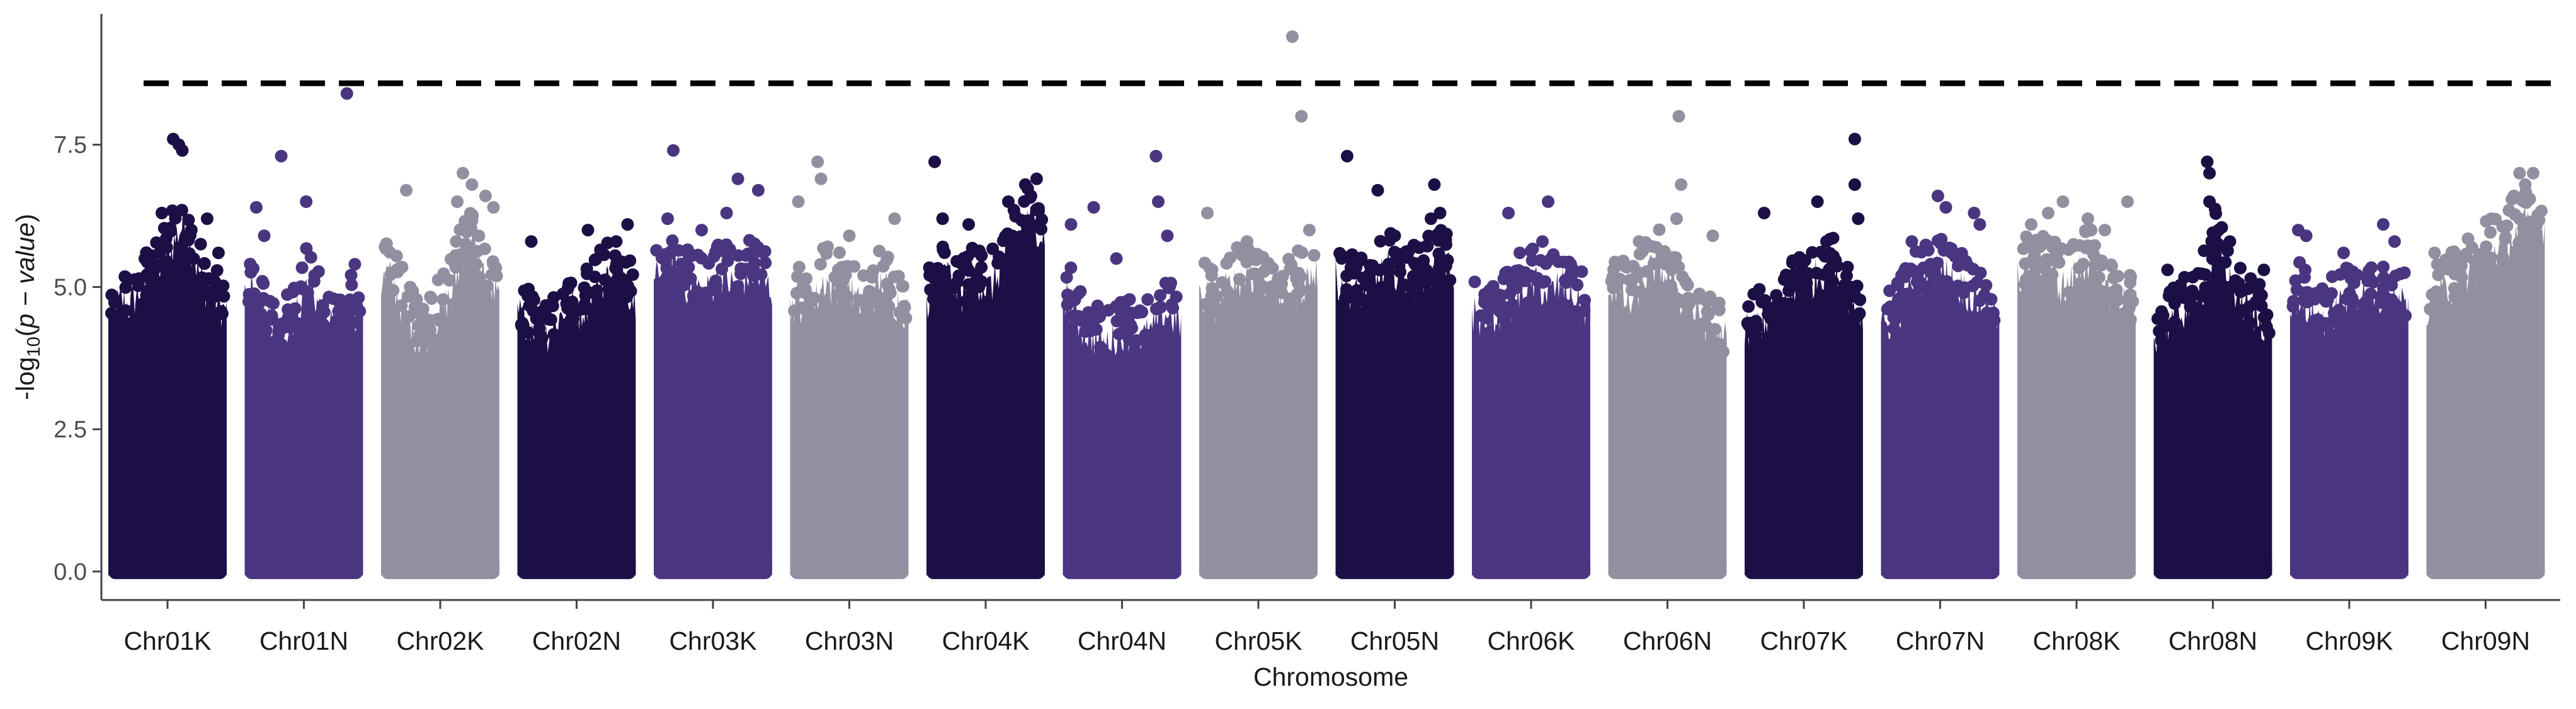 Image resolution: width=2576 pixels, height=709 pixels. I want to click on chromosome-Chr08N, so click(2213, 367).